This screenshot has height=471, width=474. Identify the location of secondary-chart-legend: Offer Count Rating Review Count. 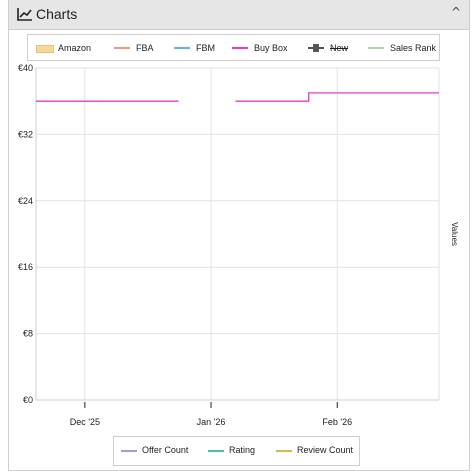
(236, 451).